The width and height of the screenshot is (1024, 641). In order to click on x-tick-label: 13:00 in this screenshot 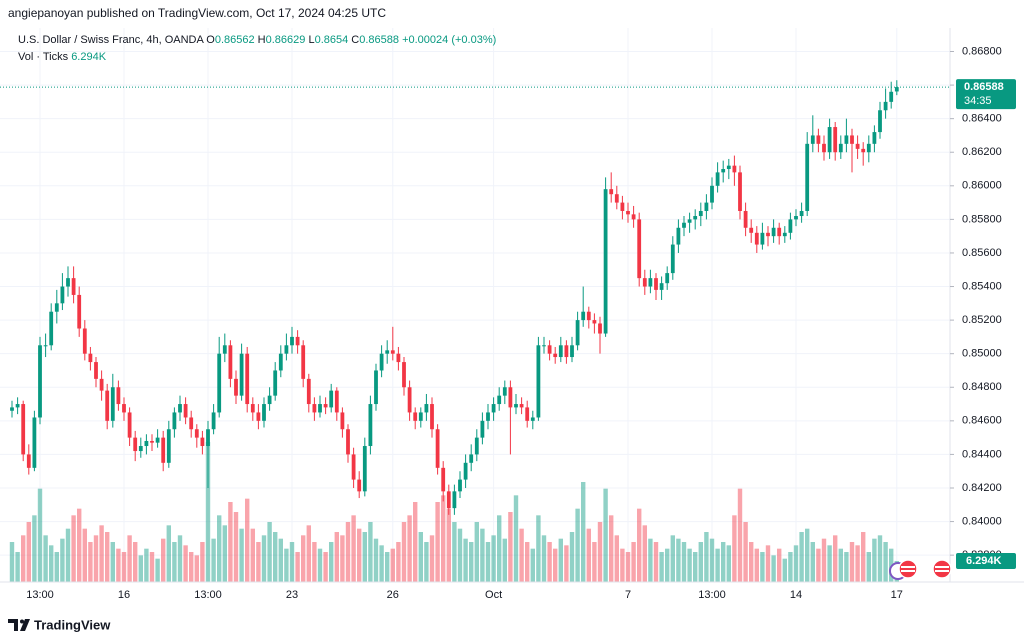, I will do `click(712, 595)`.